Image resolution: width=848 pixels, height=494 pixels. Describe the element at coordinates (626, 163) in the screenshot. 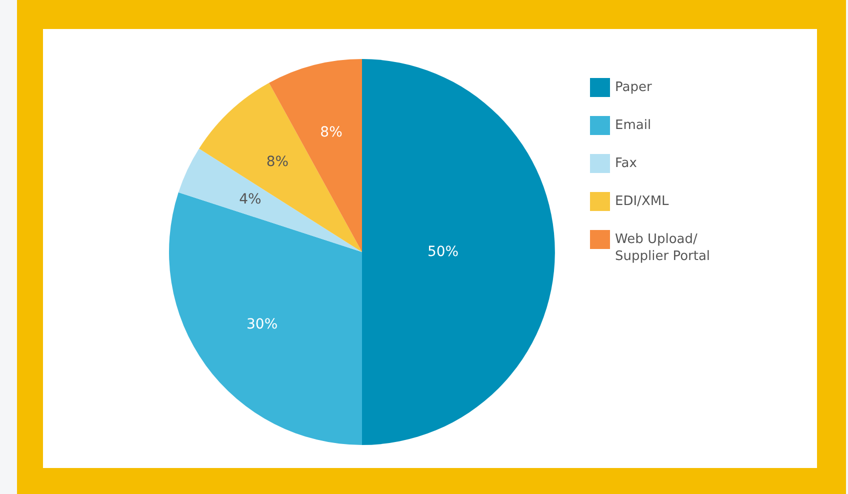

I see `legend-label: Fax` at that location.